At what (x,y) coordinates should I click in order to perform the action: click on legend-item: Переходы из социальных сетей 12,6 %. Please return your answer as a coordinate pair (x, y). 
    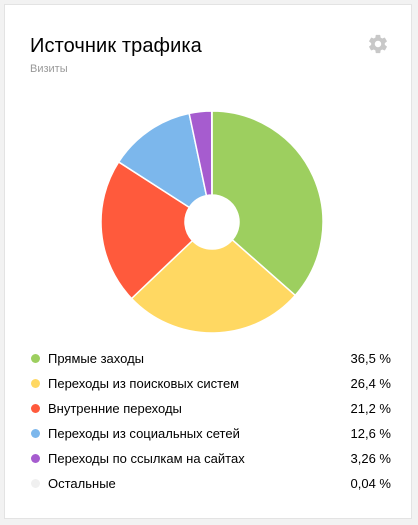
    Looking at the image, I should click on (210, 433).